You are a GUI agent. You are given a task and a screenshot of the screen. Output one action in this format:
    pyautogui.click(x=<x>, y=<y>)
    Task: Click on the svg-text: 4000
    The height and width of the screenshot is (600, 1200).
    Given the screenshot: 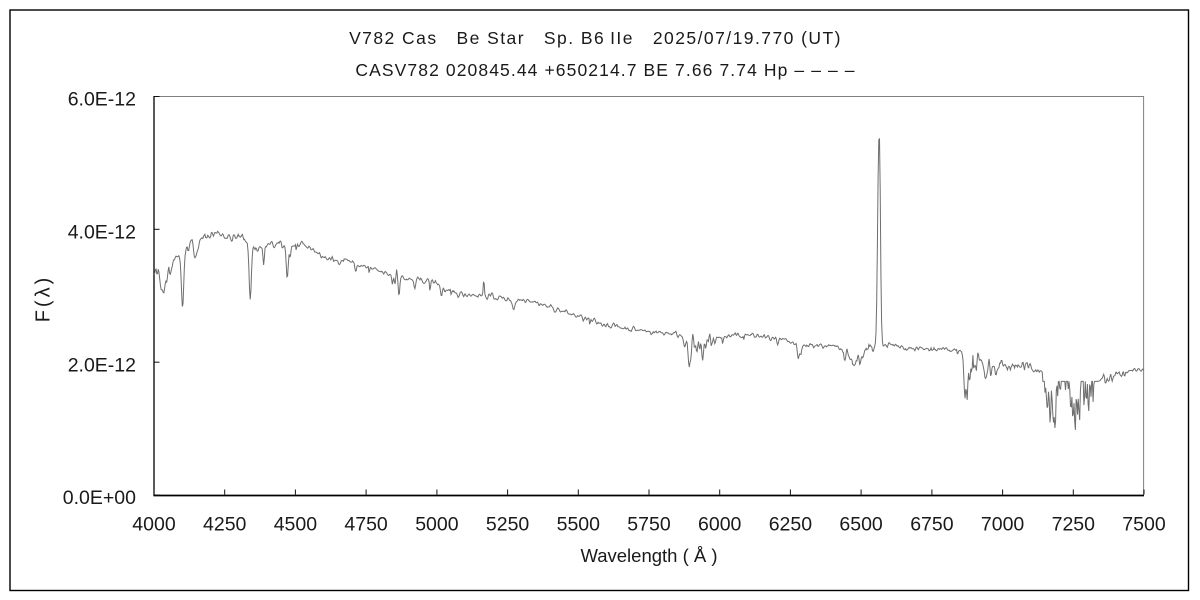 What is the action you would take?
    pyautogui.click(x=154, y=525)
    